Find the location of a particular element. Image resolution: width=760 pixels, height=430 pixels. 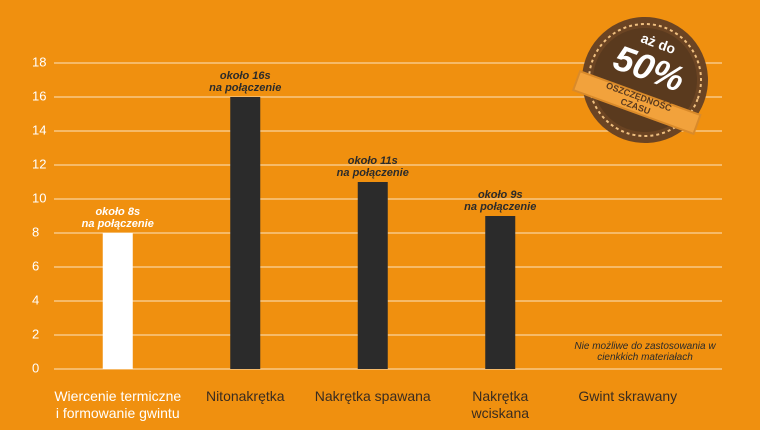

badge-shape is located at coordinates (637, 80).